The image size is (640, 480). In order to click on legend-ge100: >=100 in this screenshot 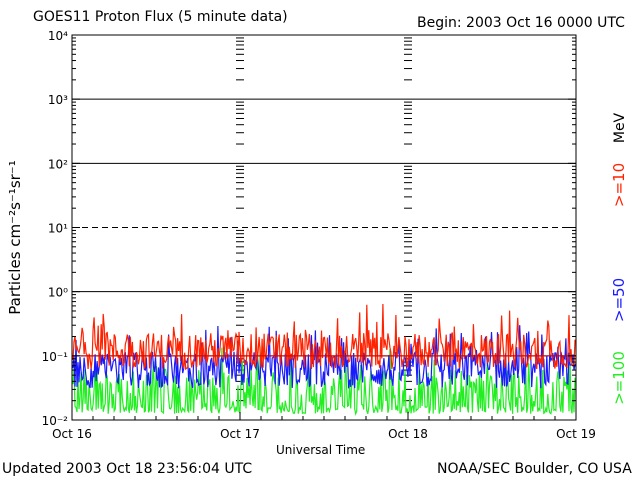, I will do `click(619, 378)`.